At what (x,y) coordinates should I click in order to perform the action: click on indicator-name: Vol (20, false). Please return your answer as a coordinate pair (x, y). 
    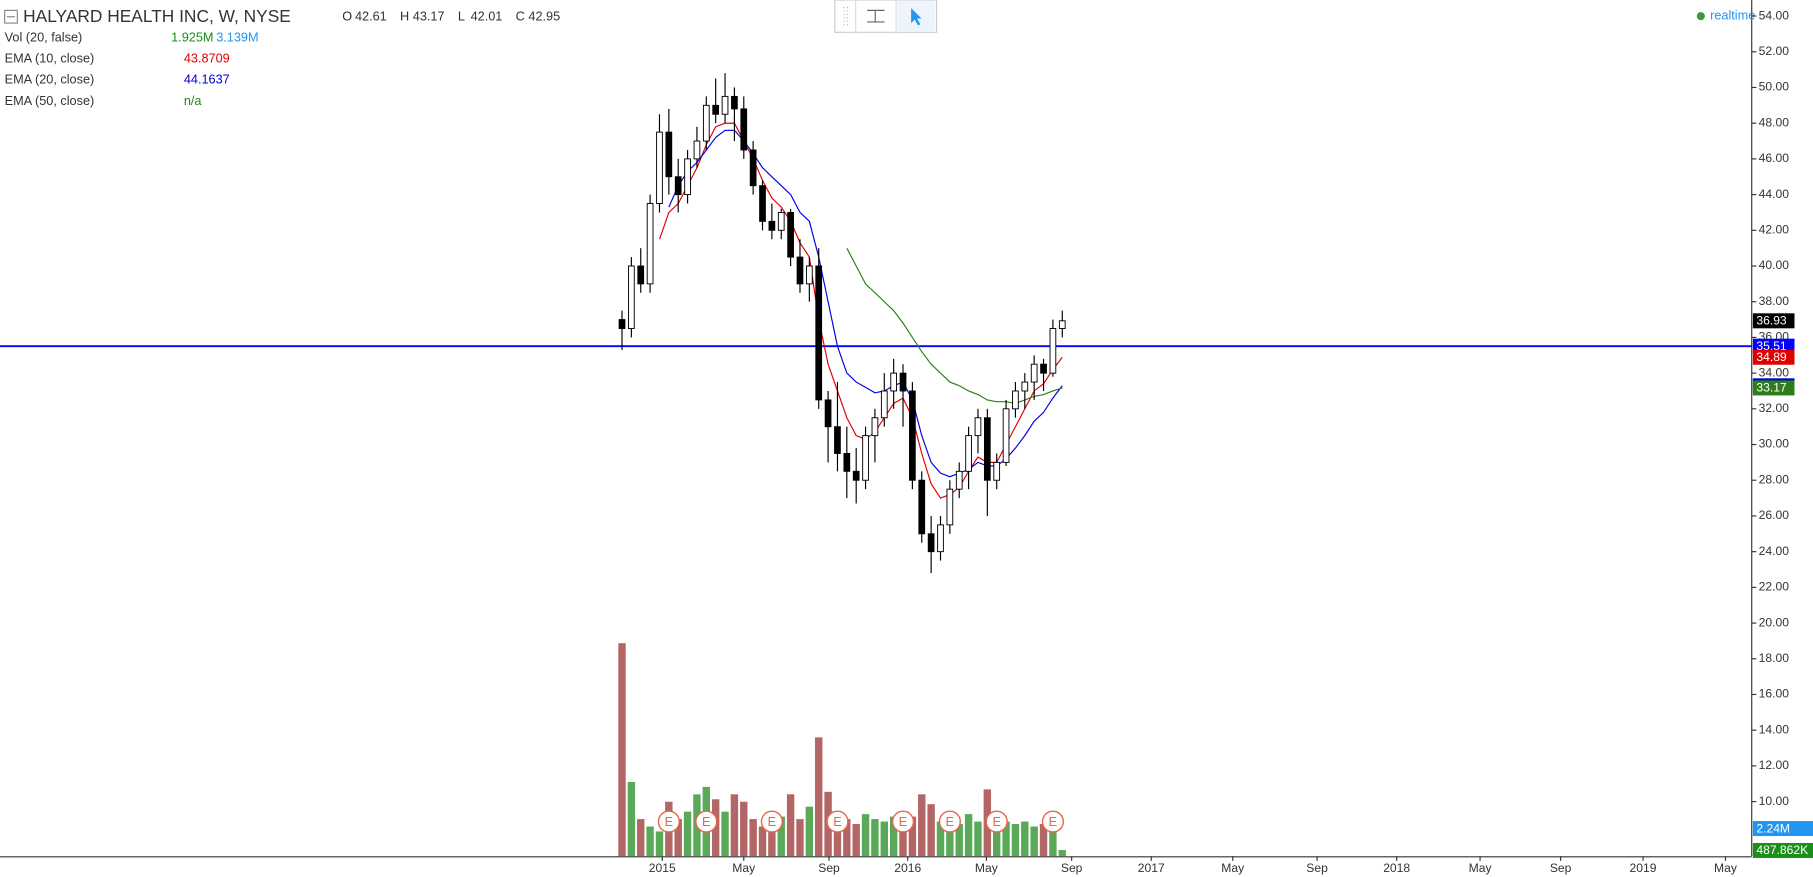
    Looking at the image, I should click on (44, 37).